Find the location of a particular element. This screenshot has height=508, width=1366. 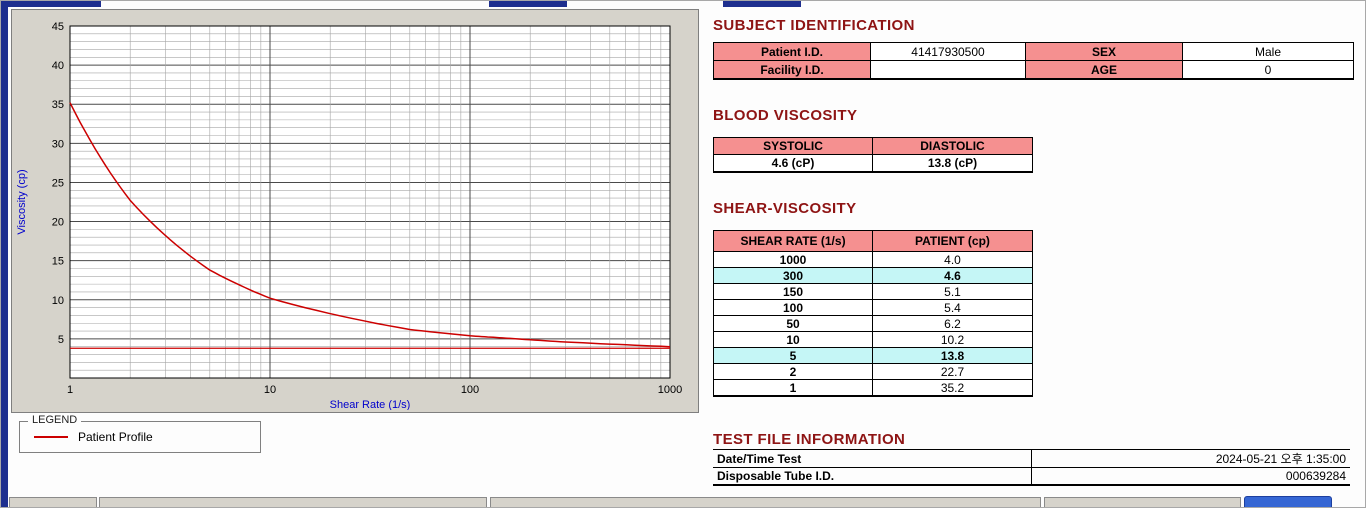

table-row: Facility I.D. AGE 0 is located at coordinates (1033, 70).